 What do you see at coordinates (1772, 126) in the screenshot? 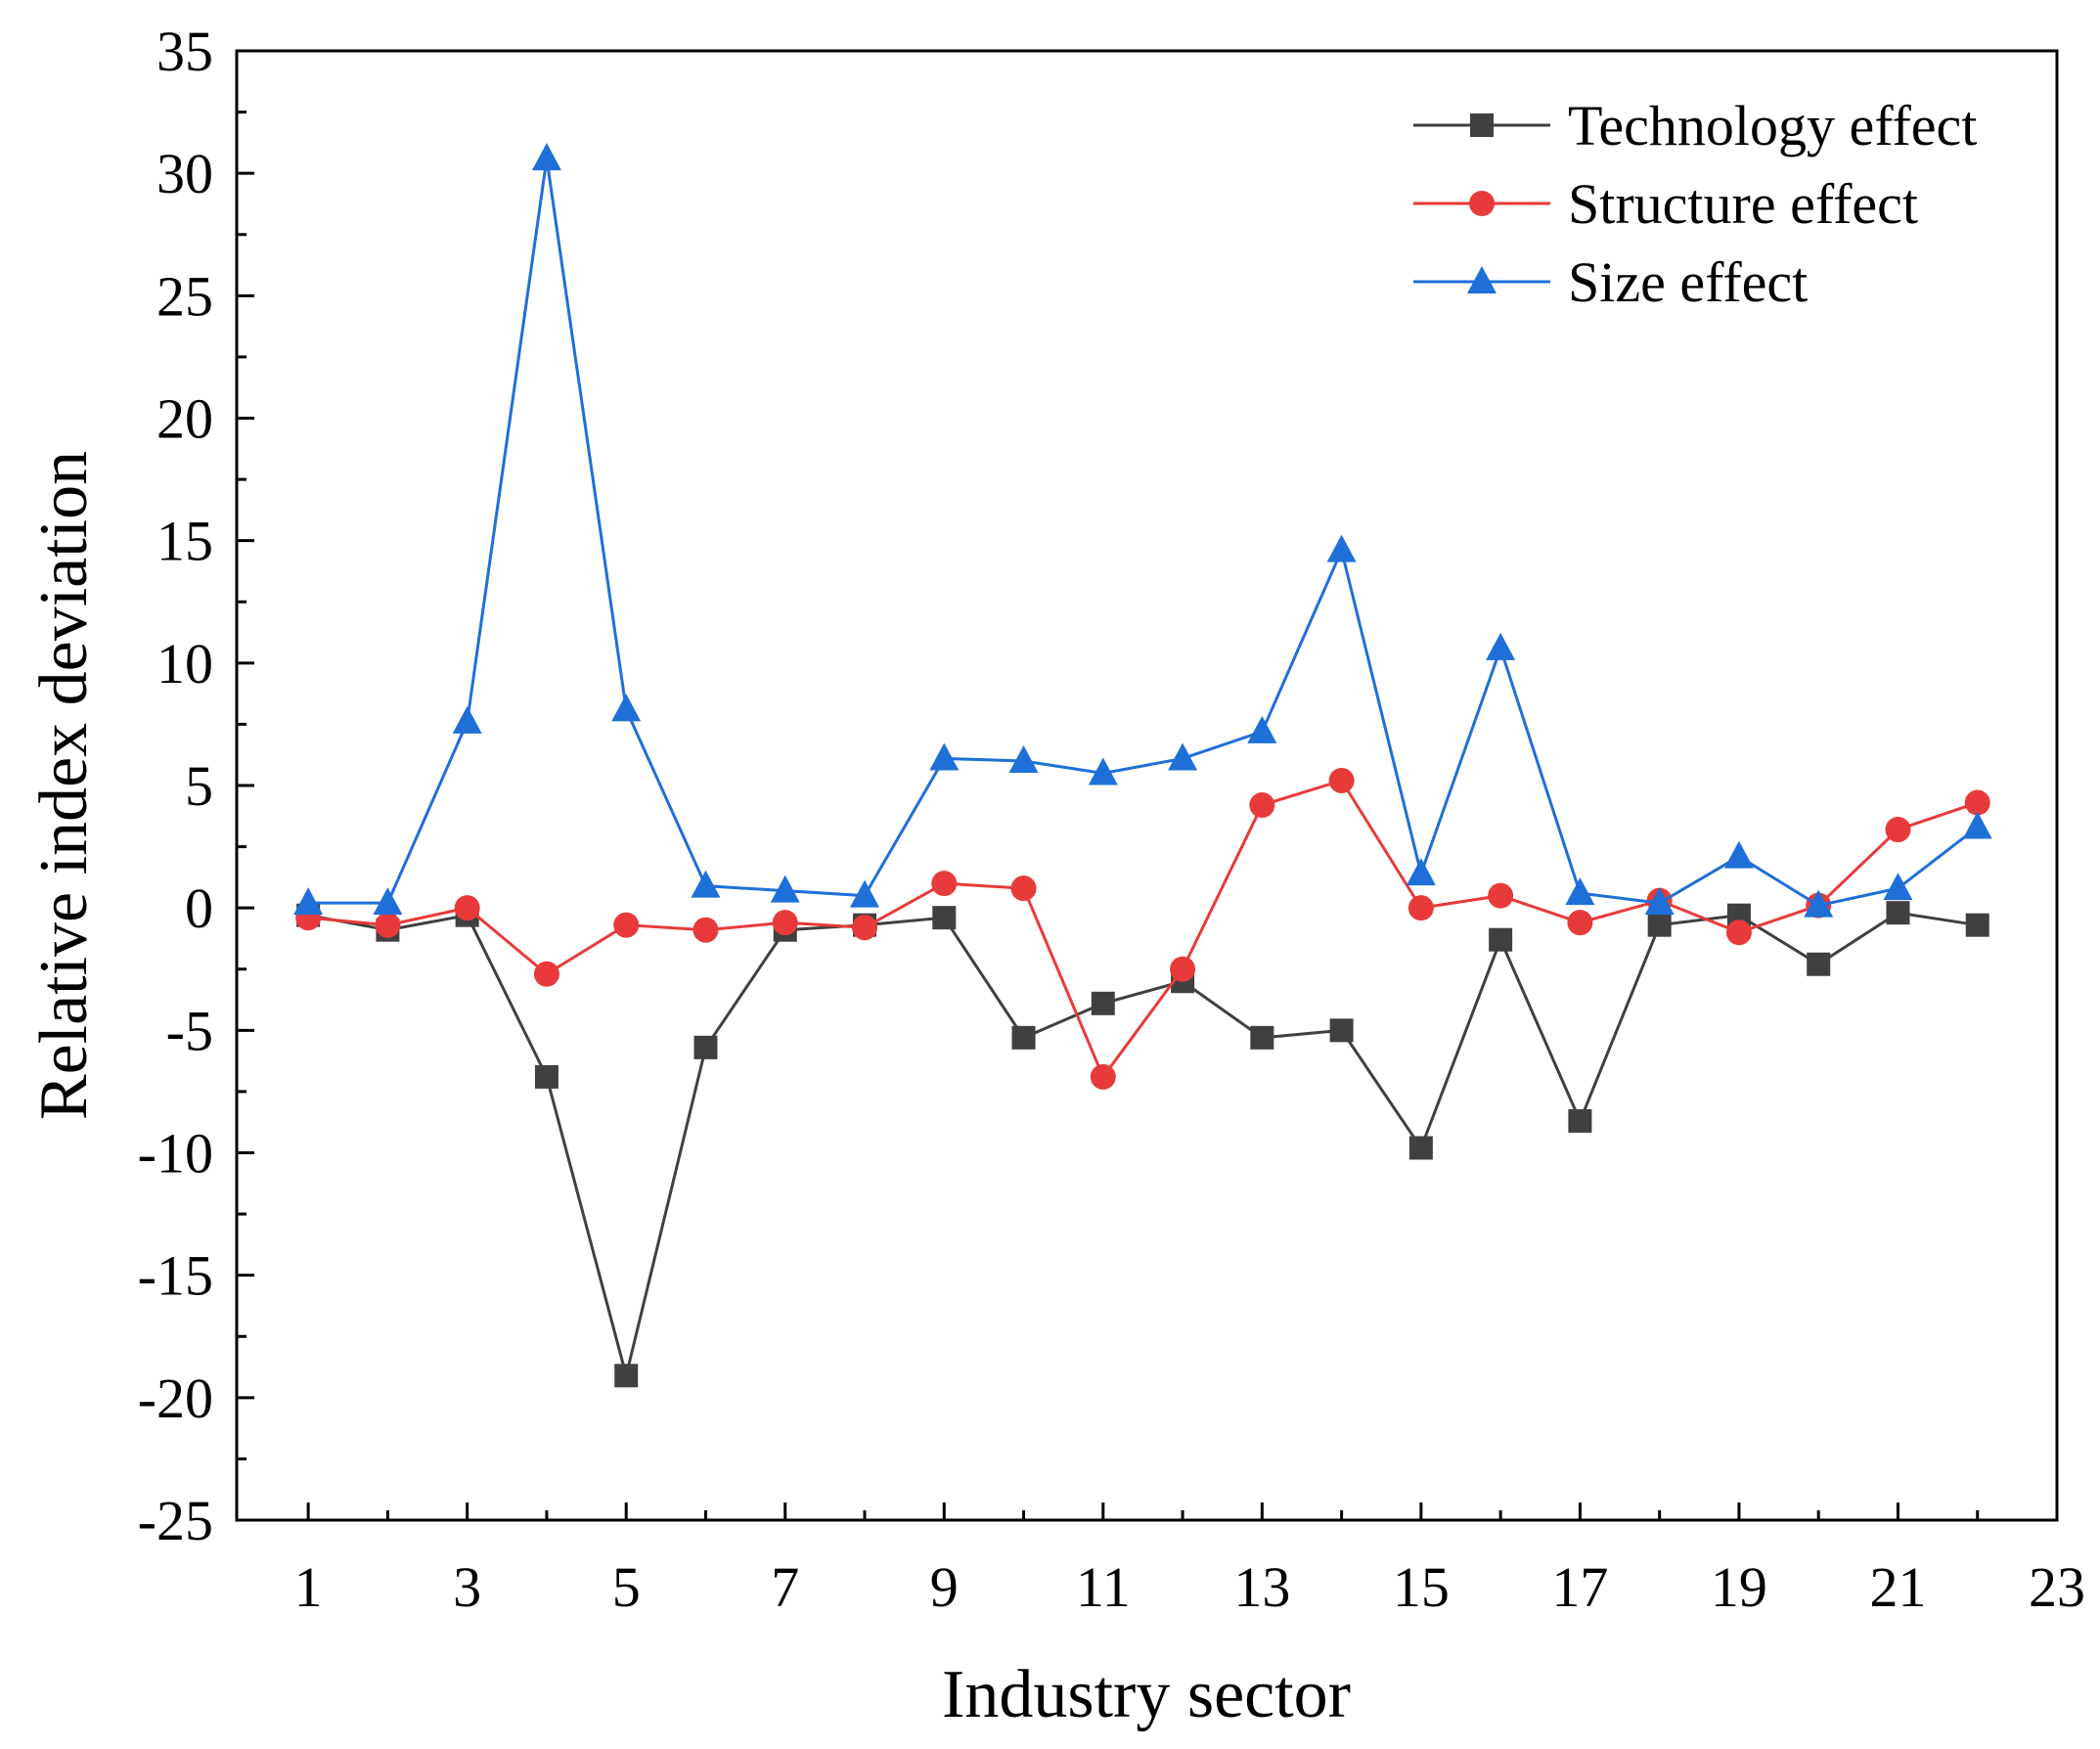
I see `legend-label-technology: Technology effect` at bounding box center [1772, 126].